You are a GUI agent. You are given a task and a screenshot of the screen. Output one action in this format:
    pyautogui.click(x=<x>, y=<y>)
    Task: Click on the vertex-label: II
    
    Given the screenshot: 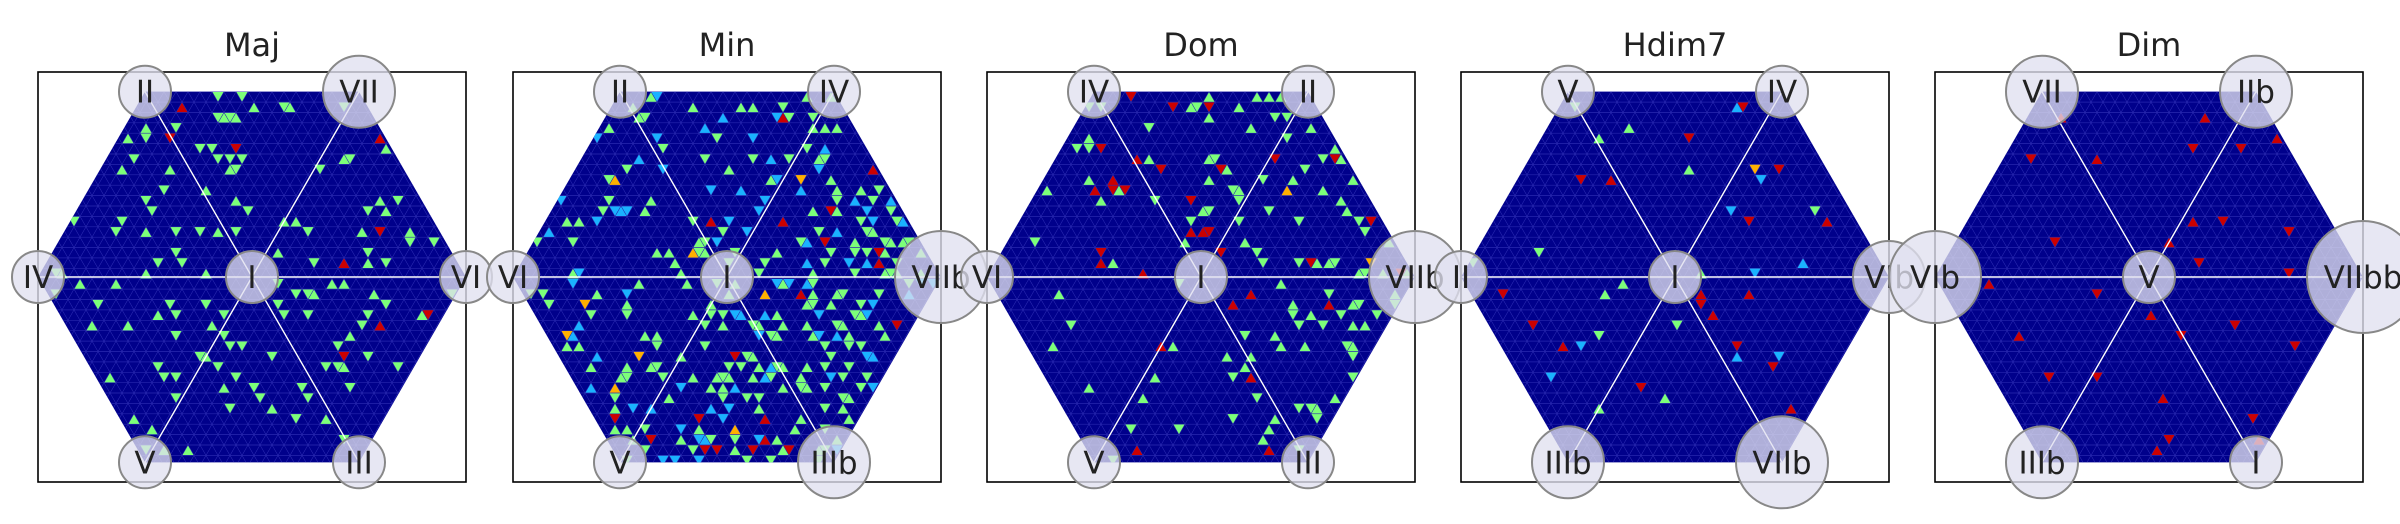 What is the action you would take?
    pyautogui.click(x=1461, y=277)
    